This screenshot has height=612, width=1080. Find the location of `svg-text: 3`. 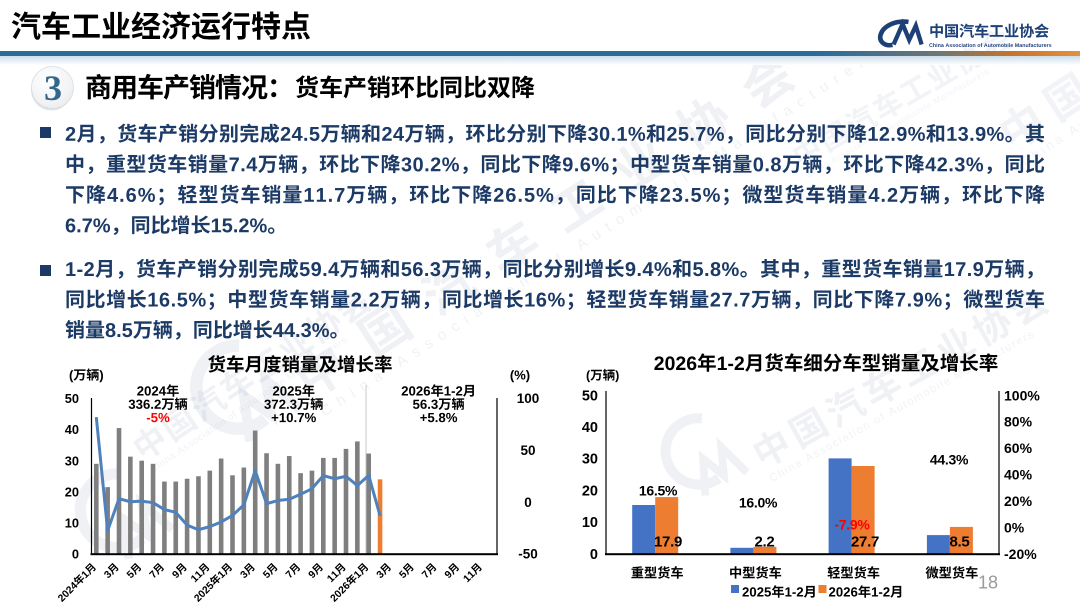

svg-text: 3 is located at coordinates (53, 88).